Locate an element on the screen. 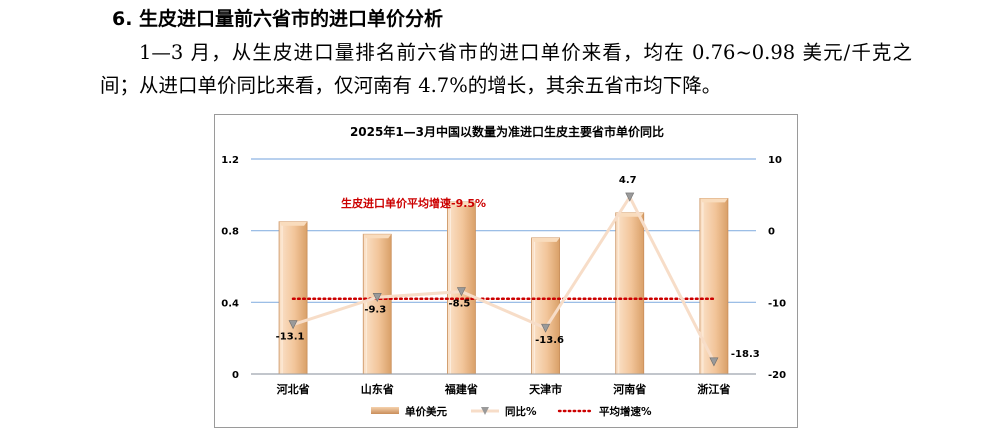  yoy-data-label: 4.7 is located at coordinates (628, 180).